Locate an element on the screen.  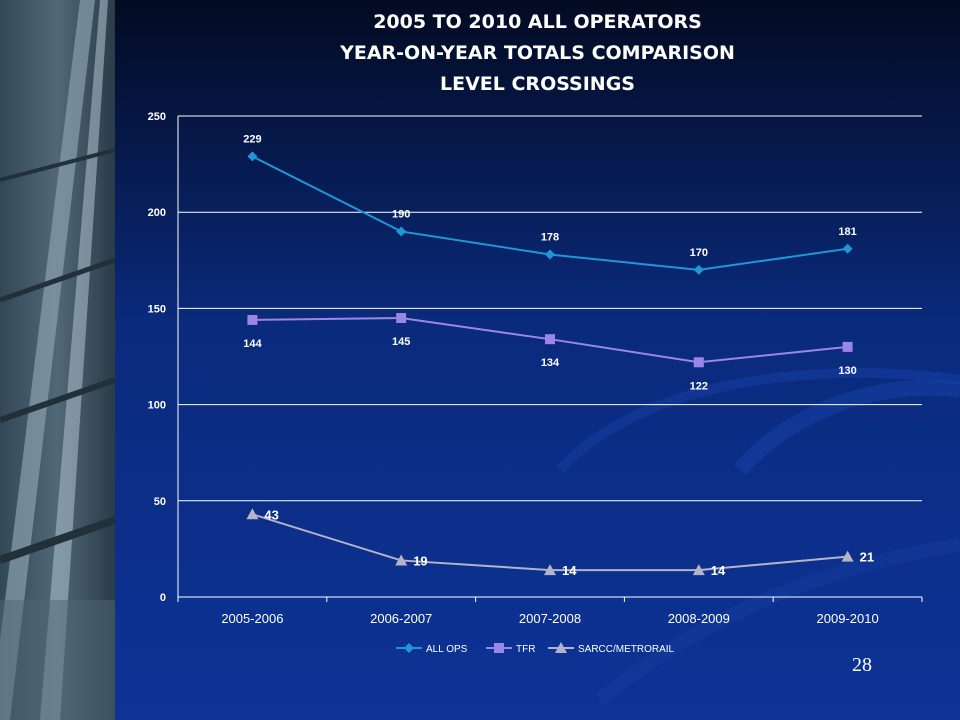
data-label: 229 is located at coordinates (252, 139).